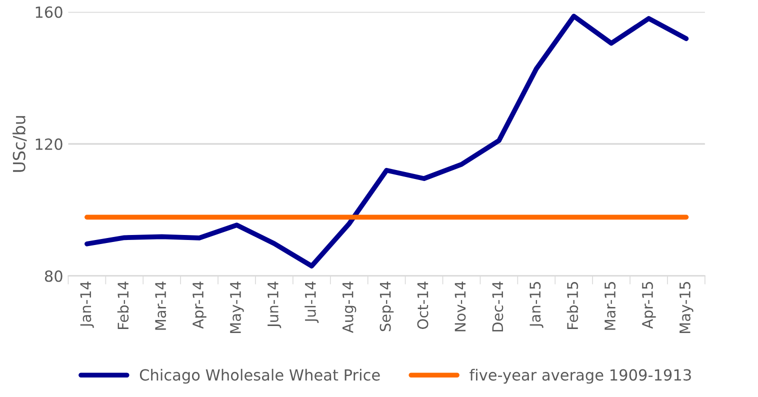 The width and height of the screenshot is (758, 397). What do you see at coordinates (160, 306) in the screenshot?
I see `x-tick-label: Mar-14` at bounding box center [160, 306].